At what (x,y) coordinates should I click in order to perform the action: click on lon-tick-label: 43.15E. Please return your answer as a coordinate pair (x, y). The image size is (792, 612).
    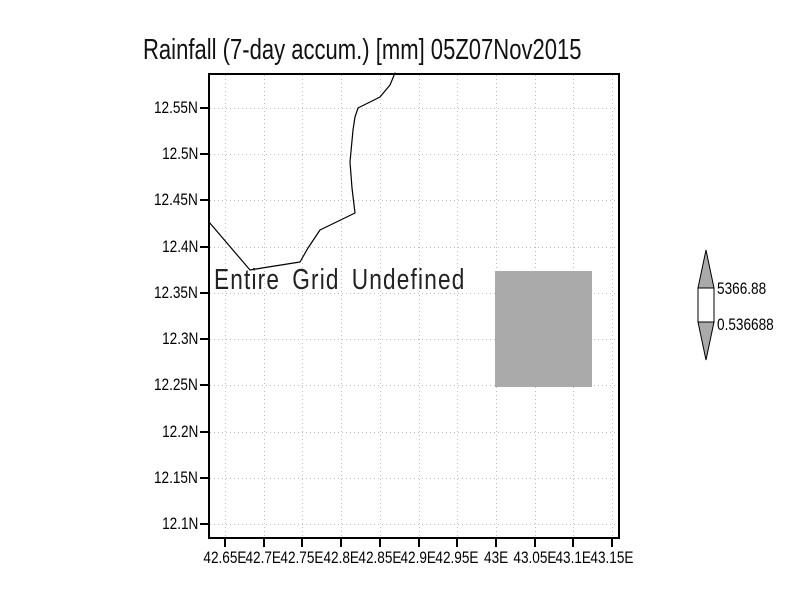
    Looking at the image, I should click on (612, 558).